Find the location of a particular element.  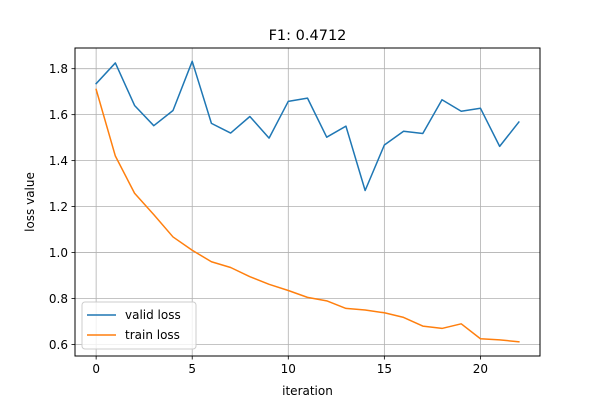

x-tick-label: 10 is located at coordinates (288, 369).